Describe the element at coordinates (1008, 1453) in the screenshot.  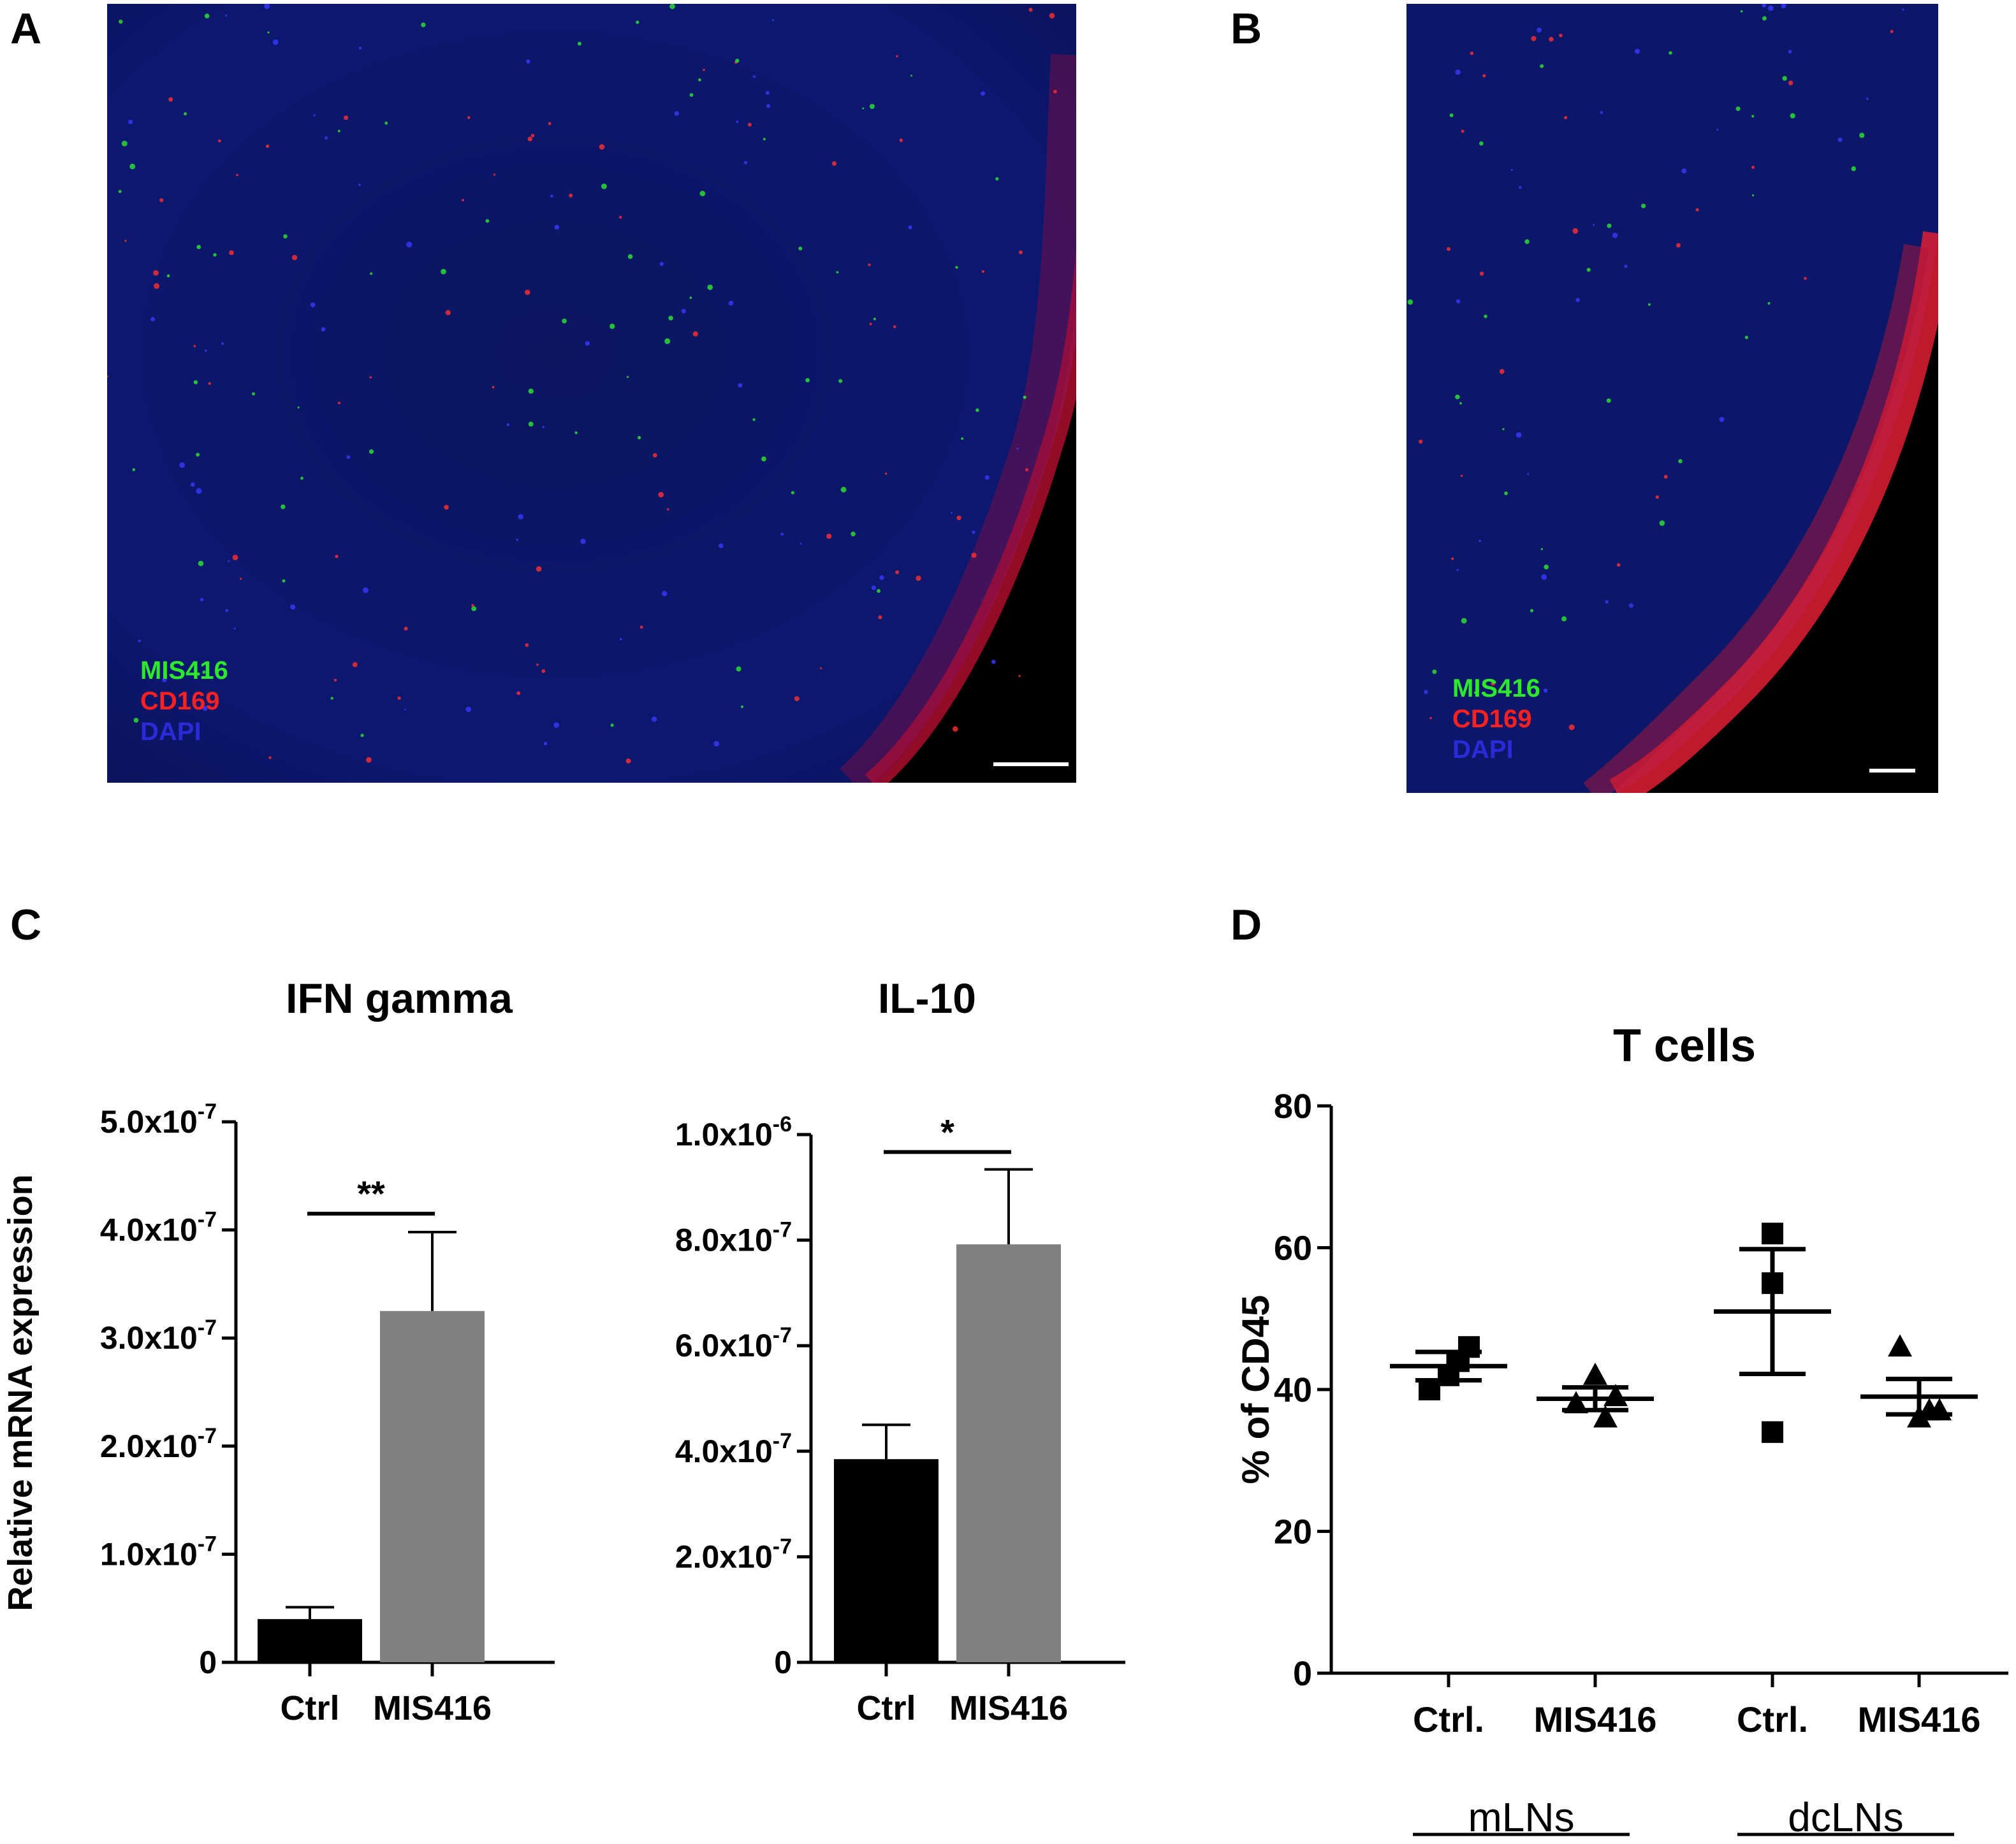
I see `bar` at that location.